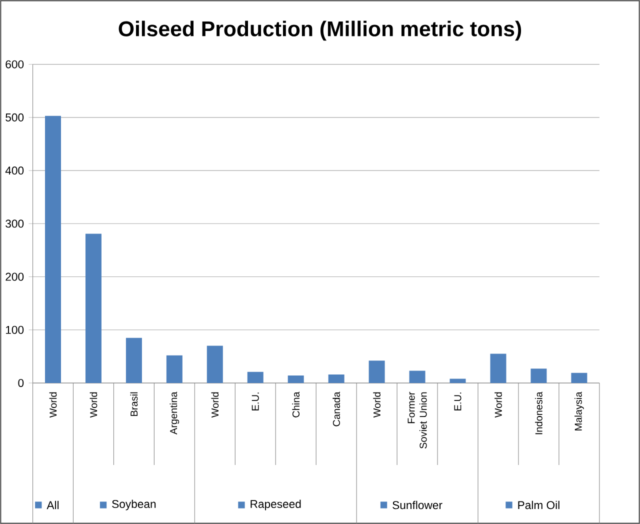 Image resolution: width=640 pixels, height=524 pixels. What do you see at coordinates (417, 505) in the screenshot?
I see `legend-label: Sunflower` at bounding box center [417, 505].